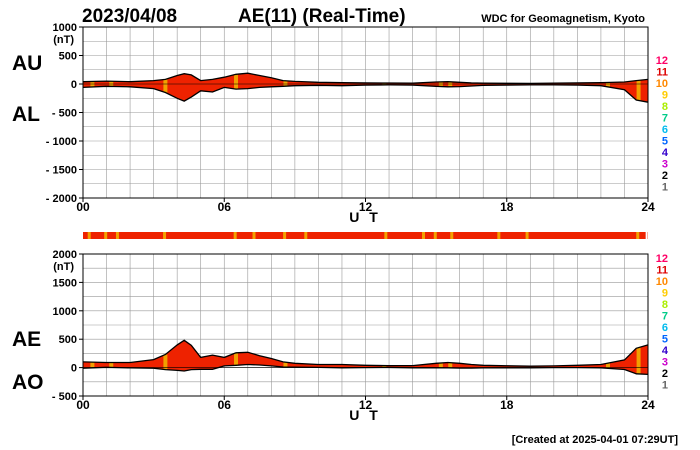  What do you see at coordinates (63, 40) in the screenshot?
I see `ylabel-top: (nT)` at bounding box center [63, 40].